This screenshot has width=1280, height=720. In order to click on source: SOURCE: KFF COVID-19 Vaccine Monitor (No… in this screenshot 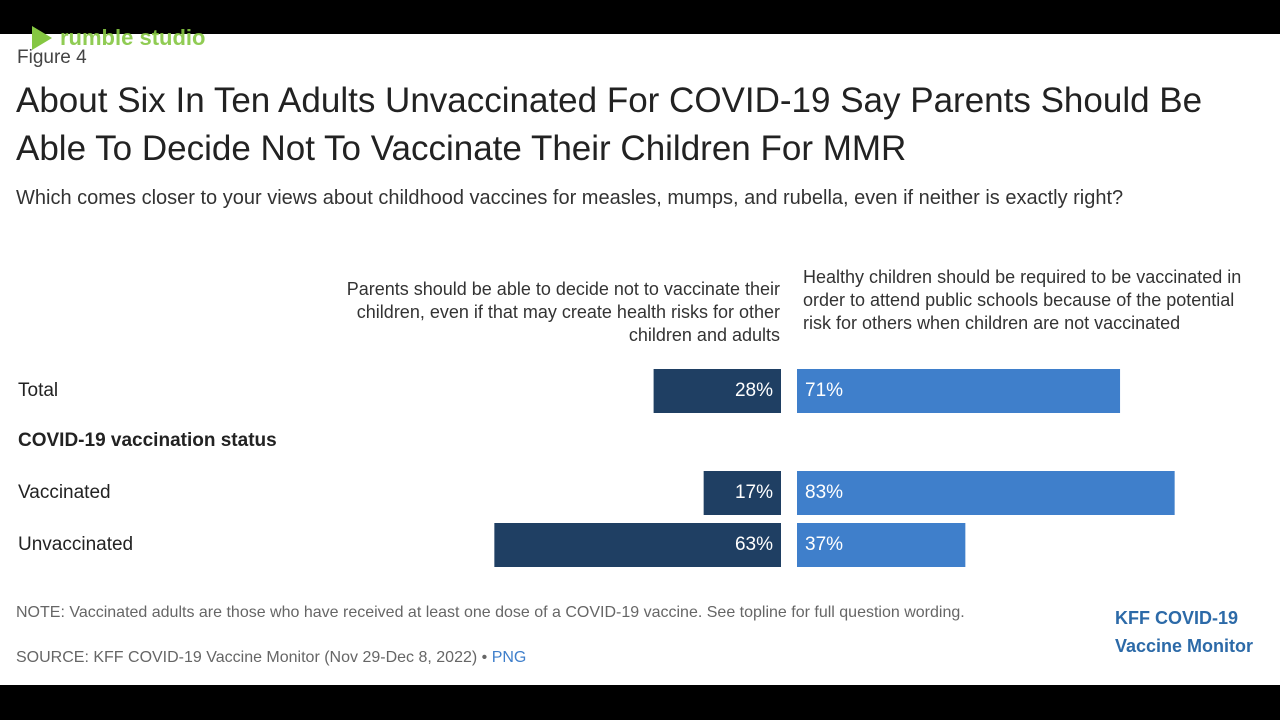, I will do `click(271, 658)`.